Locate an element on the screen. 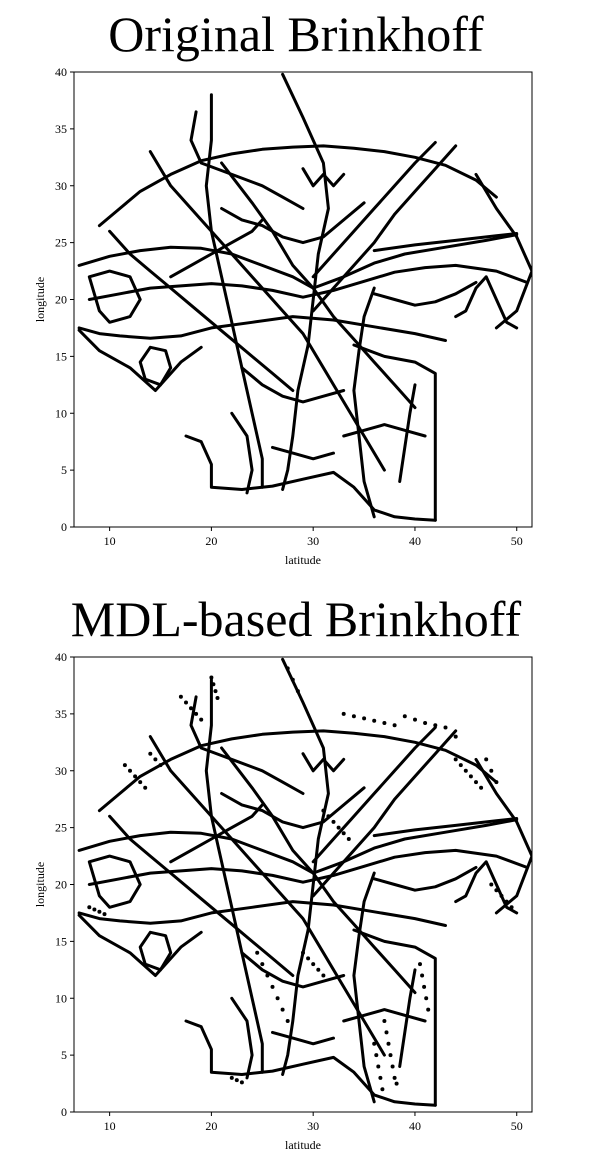 The image size is (592, 1175). x-axis-label: latitude is located at coordinates (303, 1145).